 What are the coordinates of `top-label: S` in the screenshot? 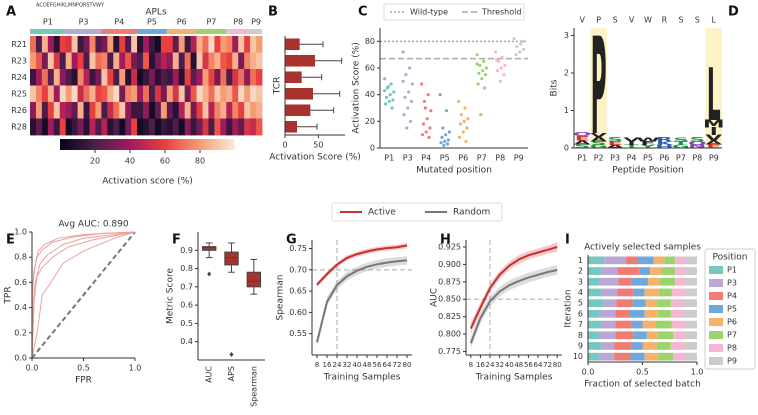 It's located at (680, 20).